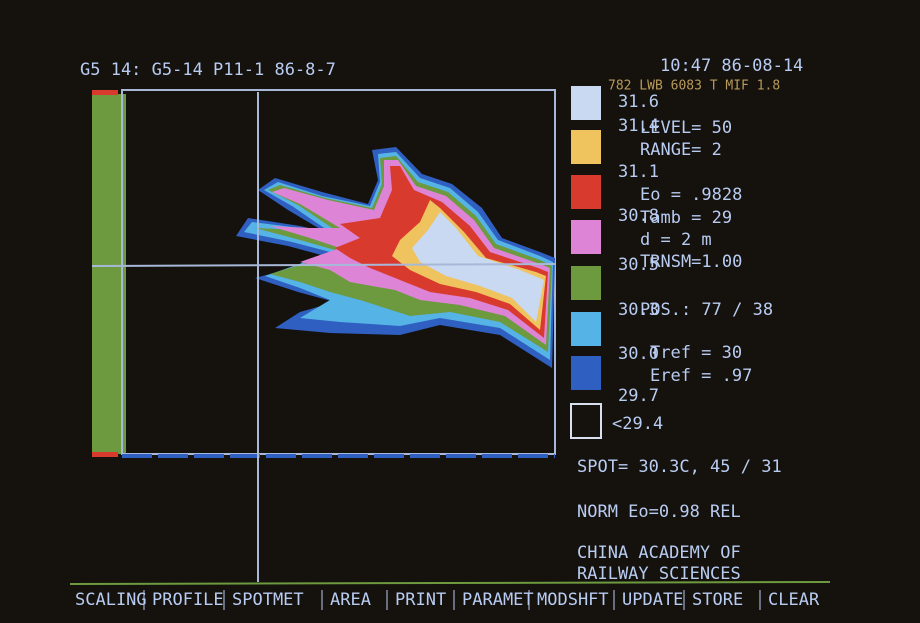 Image resolution: width=920 pixels, height=623 pixels. I want to click on norm-readout: NORM Eo=0.98 REL, so click(659, 512).